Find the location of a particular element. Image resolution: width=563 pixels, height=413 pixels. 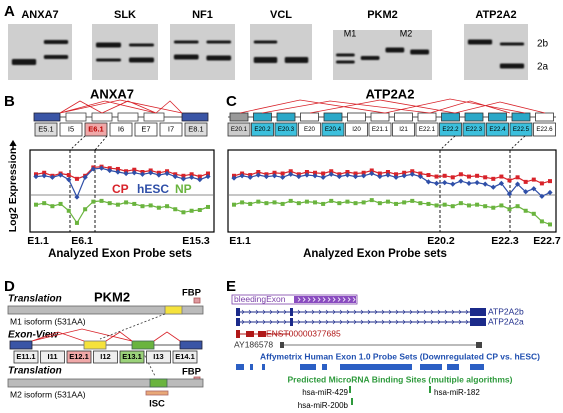

track-label: bleedingExon is located at coordinates (260, 299).